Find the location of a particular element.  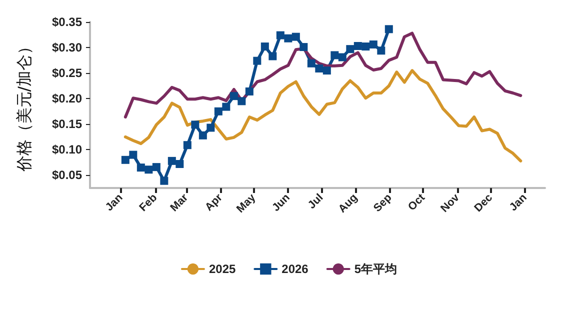

y-tick-label: $0.25 is located at coordinates (67, 73).